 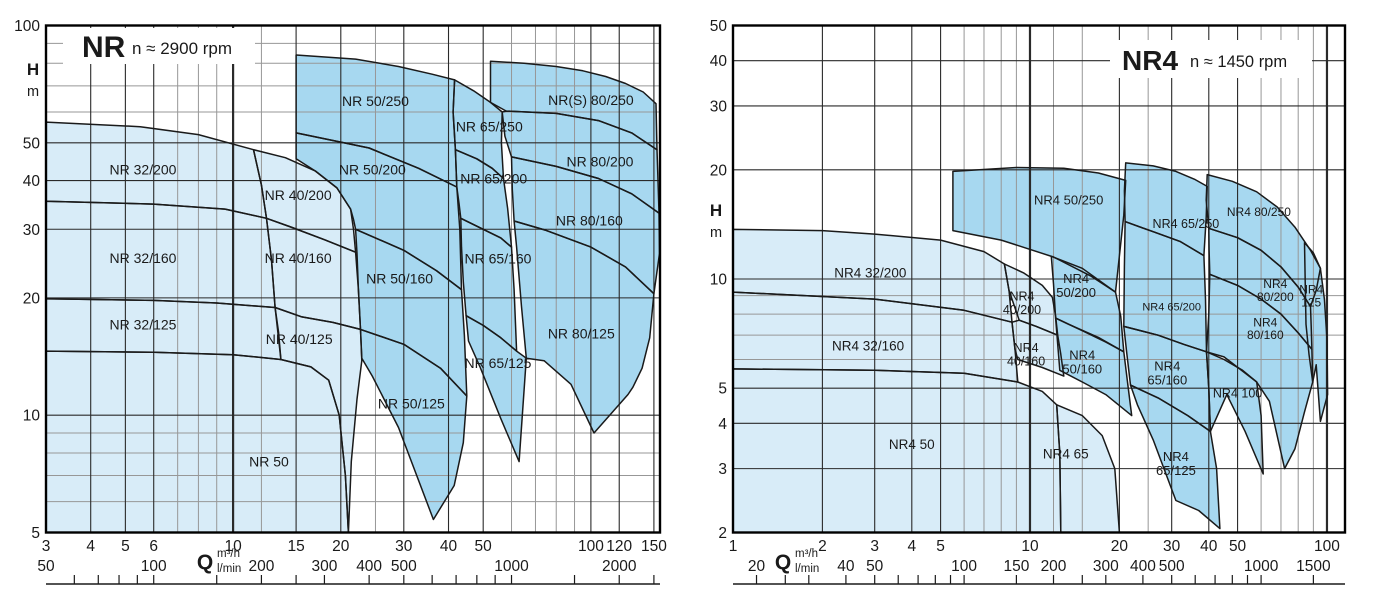 What do you see at coordinates (1016, 566) in the screenshot?
I see `x-tick-lmin: 150` at bounding box center [1016, 566].